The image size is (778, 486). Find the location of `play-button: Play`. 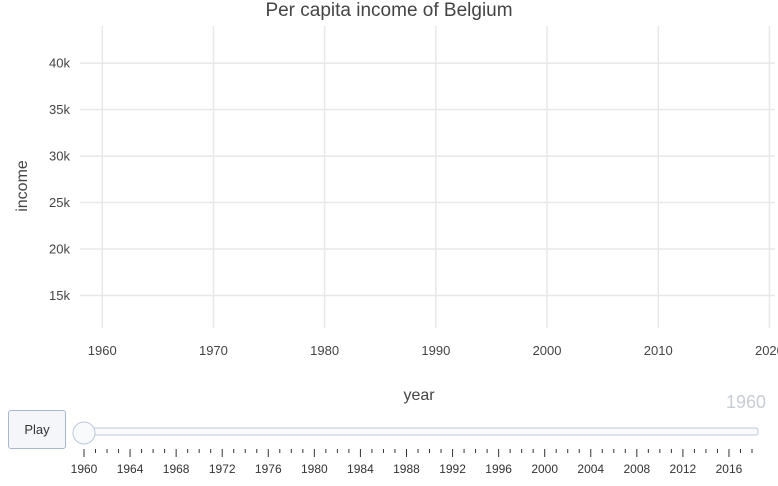

play-button: Play is located at coordinates (37, 429).